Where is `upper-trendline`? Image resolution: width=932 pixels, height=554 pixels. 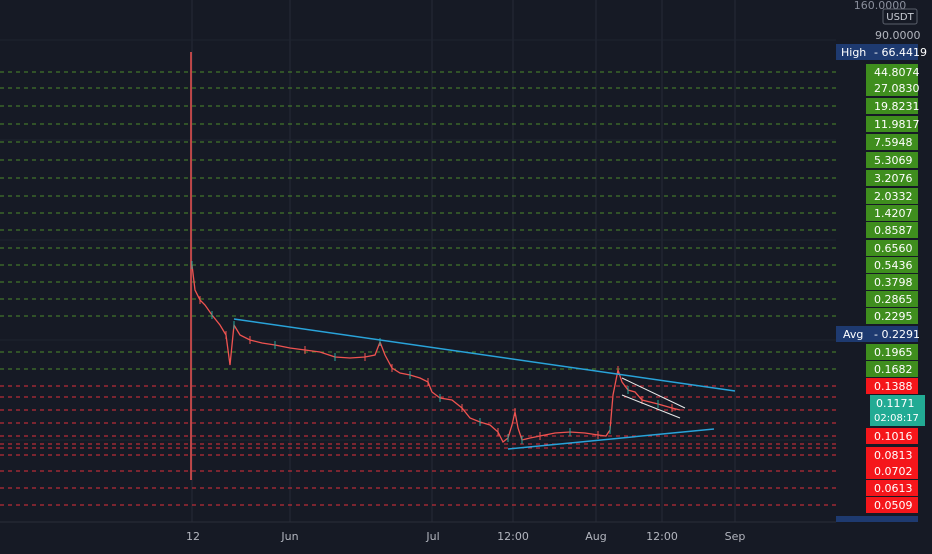
upper-trendline is located at coordinates (484, 355).